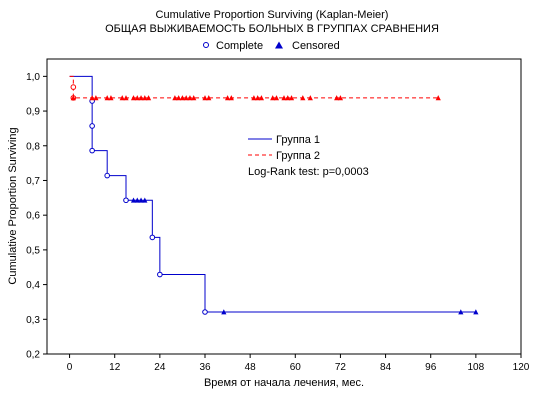  I want to click on legend-censored-marker, so click(279, 45).